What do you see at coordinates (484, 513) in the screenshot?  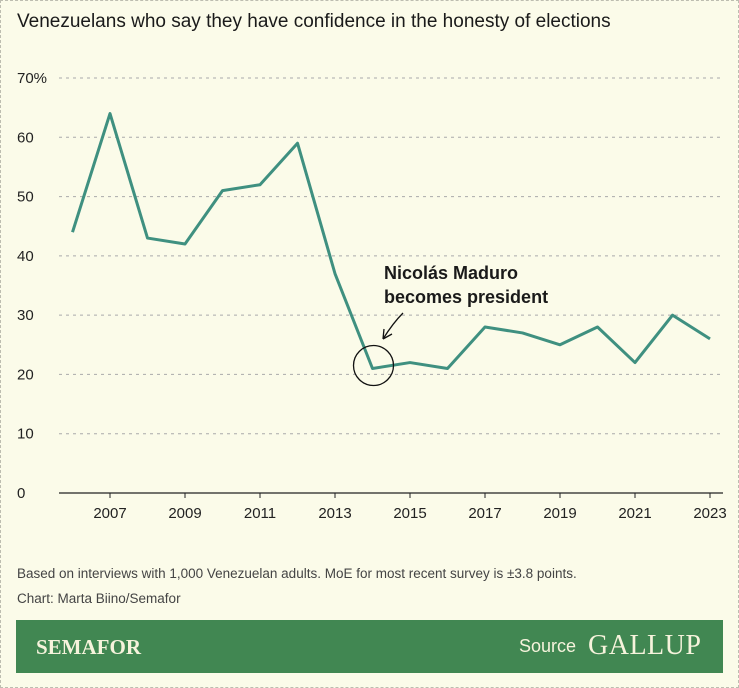 I see `x-tick-label: 2017` at bounding box center [484, 513].